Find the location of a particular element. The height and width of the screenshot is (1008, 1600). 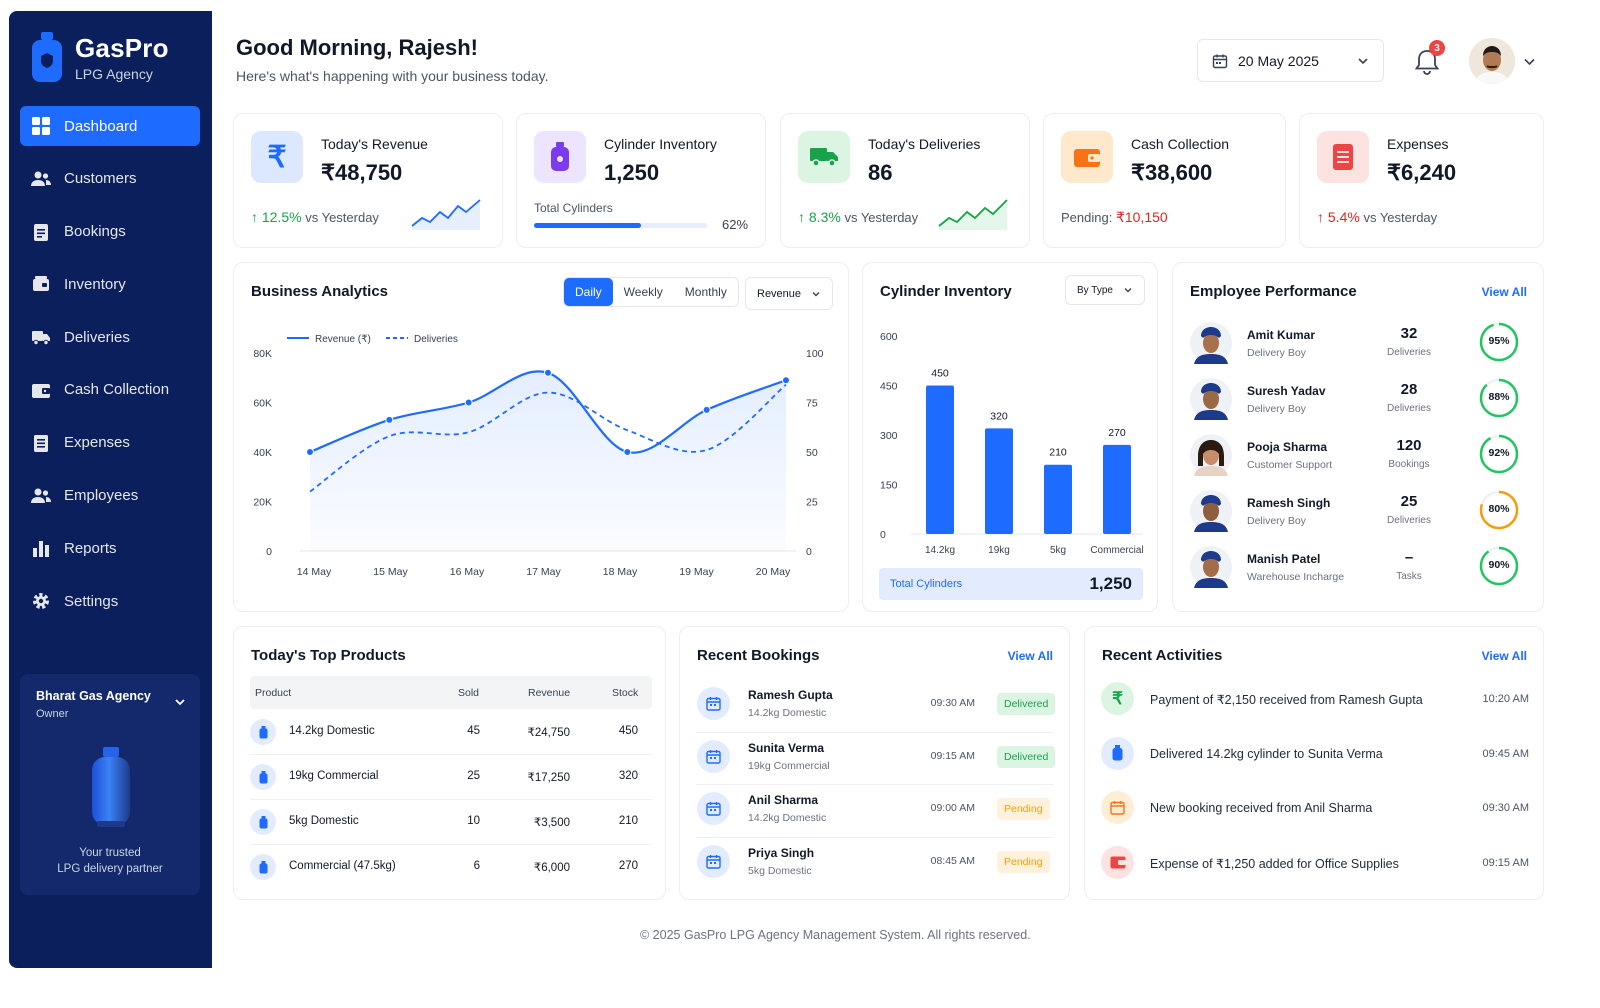

grid-icon is located at coordinates (41, 126).